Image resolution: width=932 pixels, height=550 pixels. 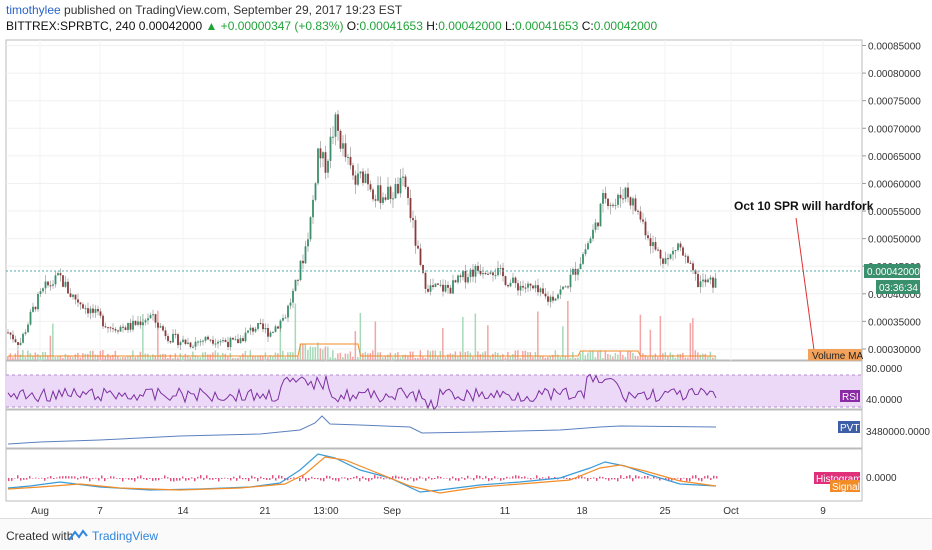 I want to click on tradingview-logo-icon, so click(x=78, y=535).